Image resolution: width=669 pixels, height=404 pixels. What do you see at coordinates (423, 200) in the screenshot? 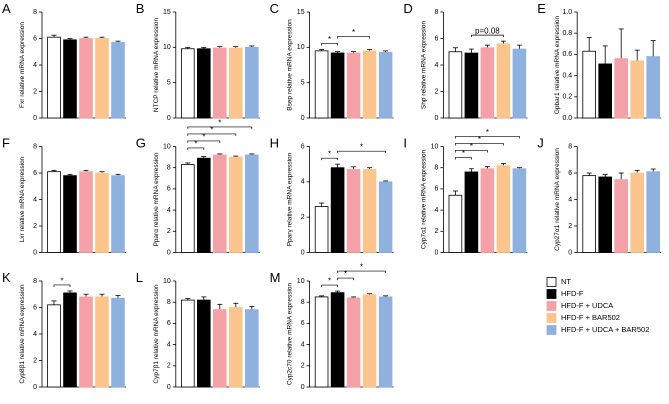
I see `y-axis-label: Cyp7α1 relative mRNA expression` at bounding box center [423, 200].